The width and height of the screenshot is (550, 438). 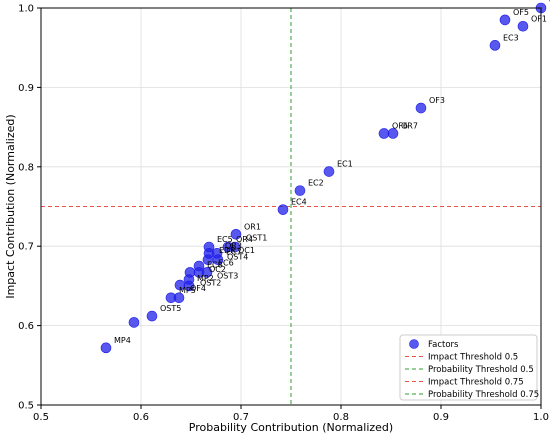 I want to click on legend-label: Probability Threshold 0.5, so click(x=481, y=370).